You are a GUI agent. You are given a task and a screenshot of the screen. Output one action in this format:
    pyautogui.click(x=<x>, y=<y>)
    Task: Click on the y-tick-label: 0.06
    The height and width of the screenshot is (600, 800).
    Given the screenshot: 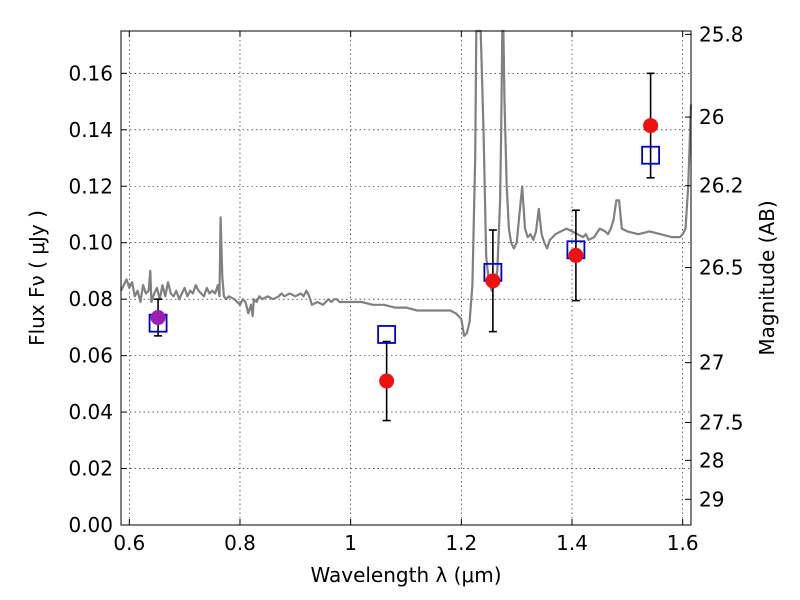 What is the action you would take?
    pyautogui.click(x=90, y=356)
    